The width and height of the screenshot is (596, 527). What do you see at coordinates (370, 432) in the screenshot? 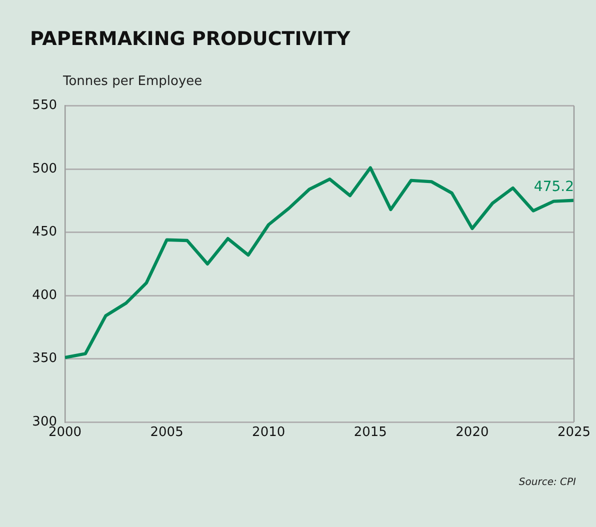
I see `x-tick-label: 2015` at bounding box center [370, 432].